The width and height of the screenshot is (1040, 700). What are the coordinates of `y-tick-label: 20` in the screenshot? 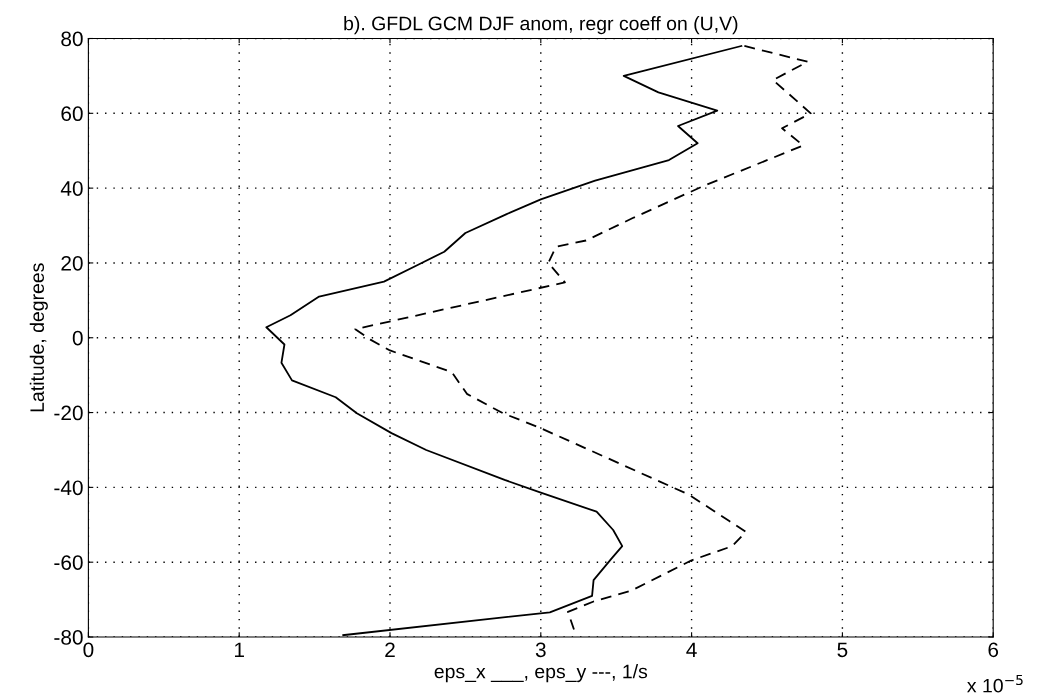 It's located at (72, 263).